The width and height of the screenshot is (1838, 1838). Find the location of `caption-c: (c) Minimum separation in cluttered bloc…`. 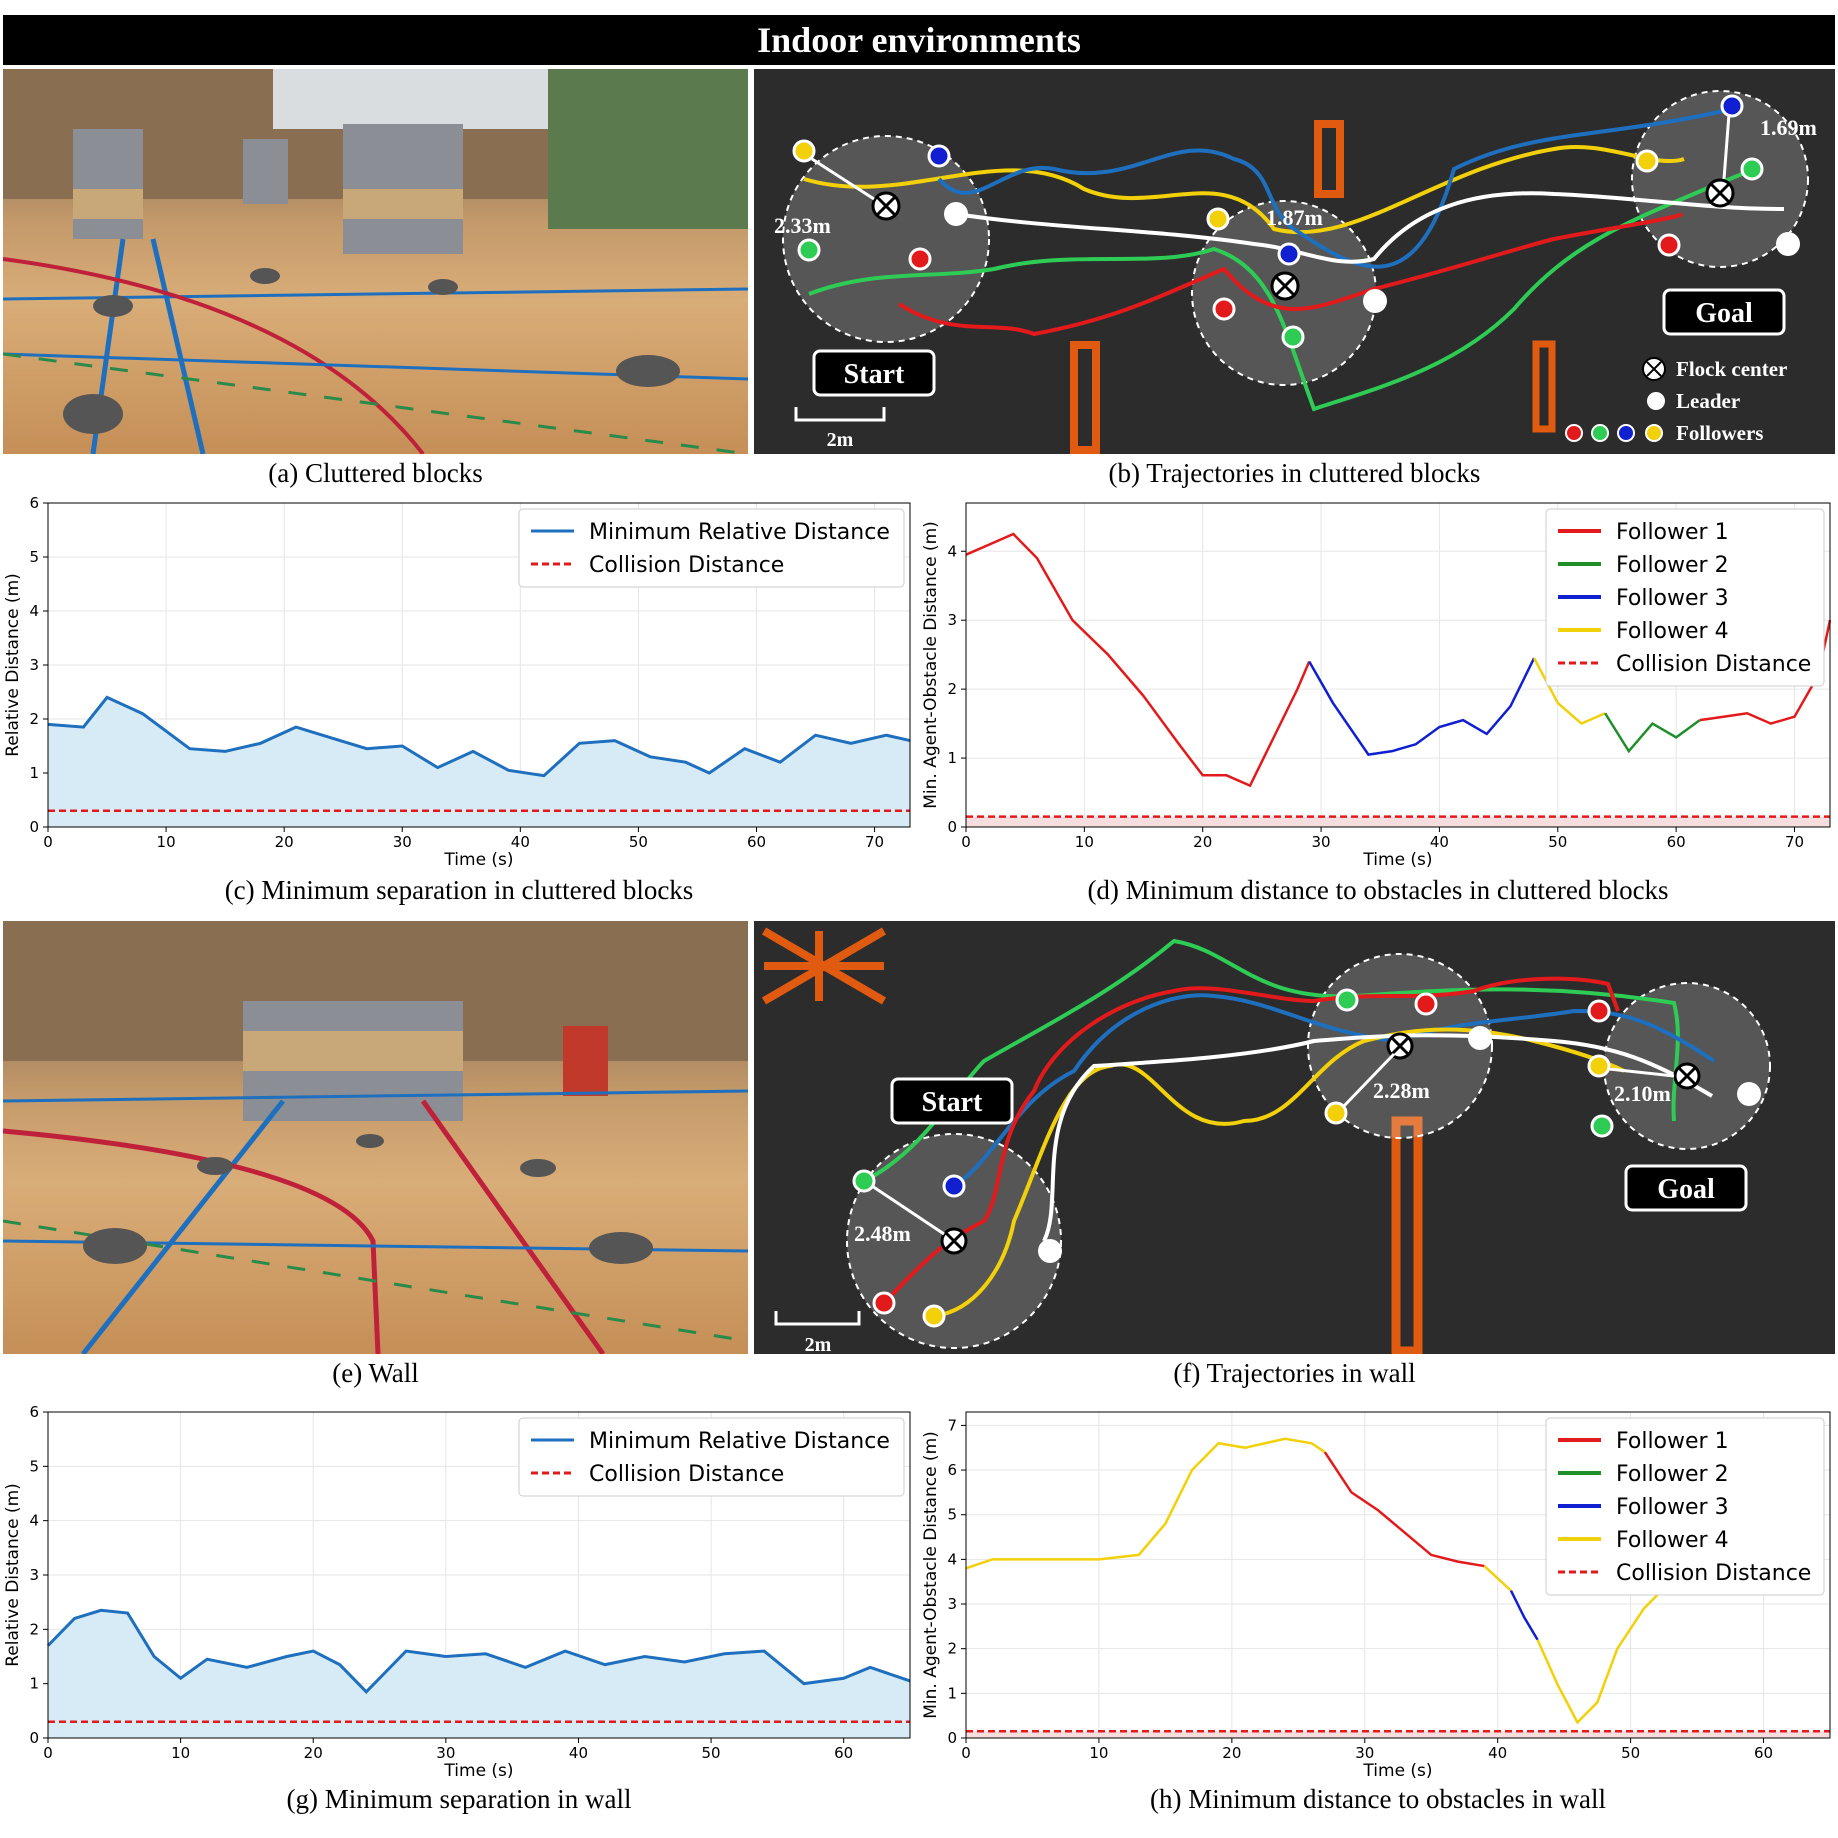

caption-c: (c) Minimum separation in cluttered bloc… is located at coordinates (459, 890).